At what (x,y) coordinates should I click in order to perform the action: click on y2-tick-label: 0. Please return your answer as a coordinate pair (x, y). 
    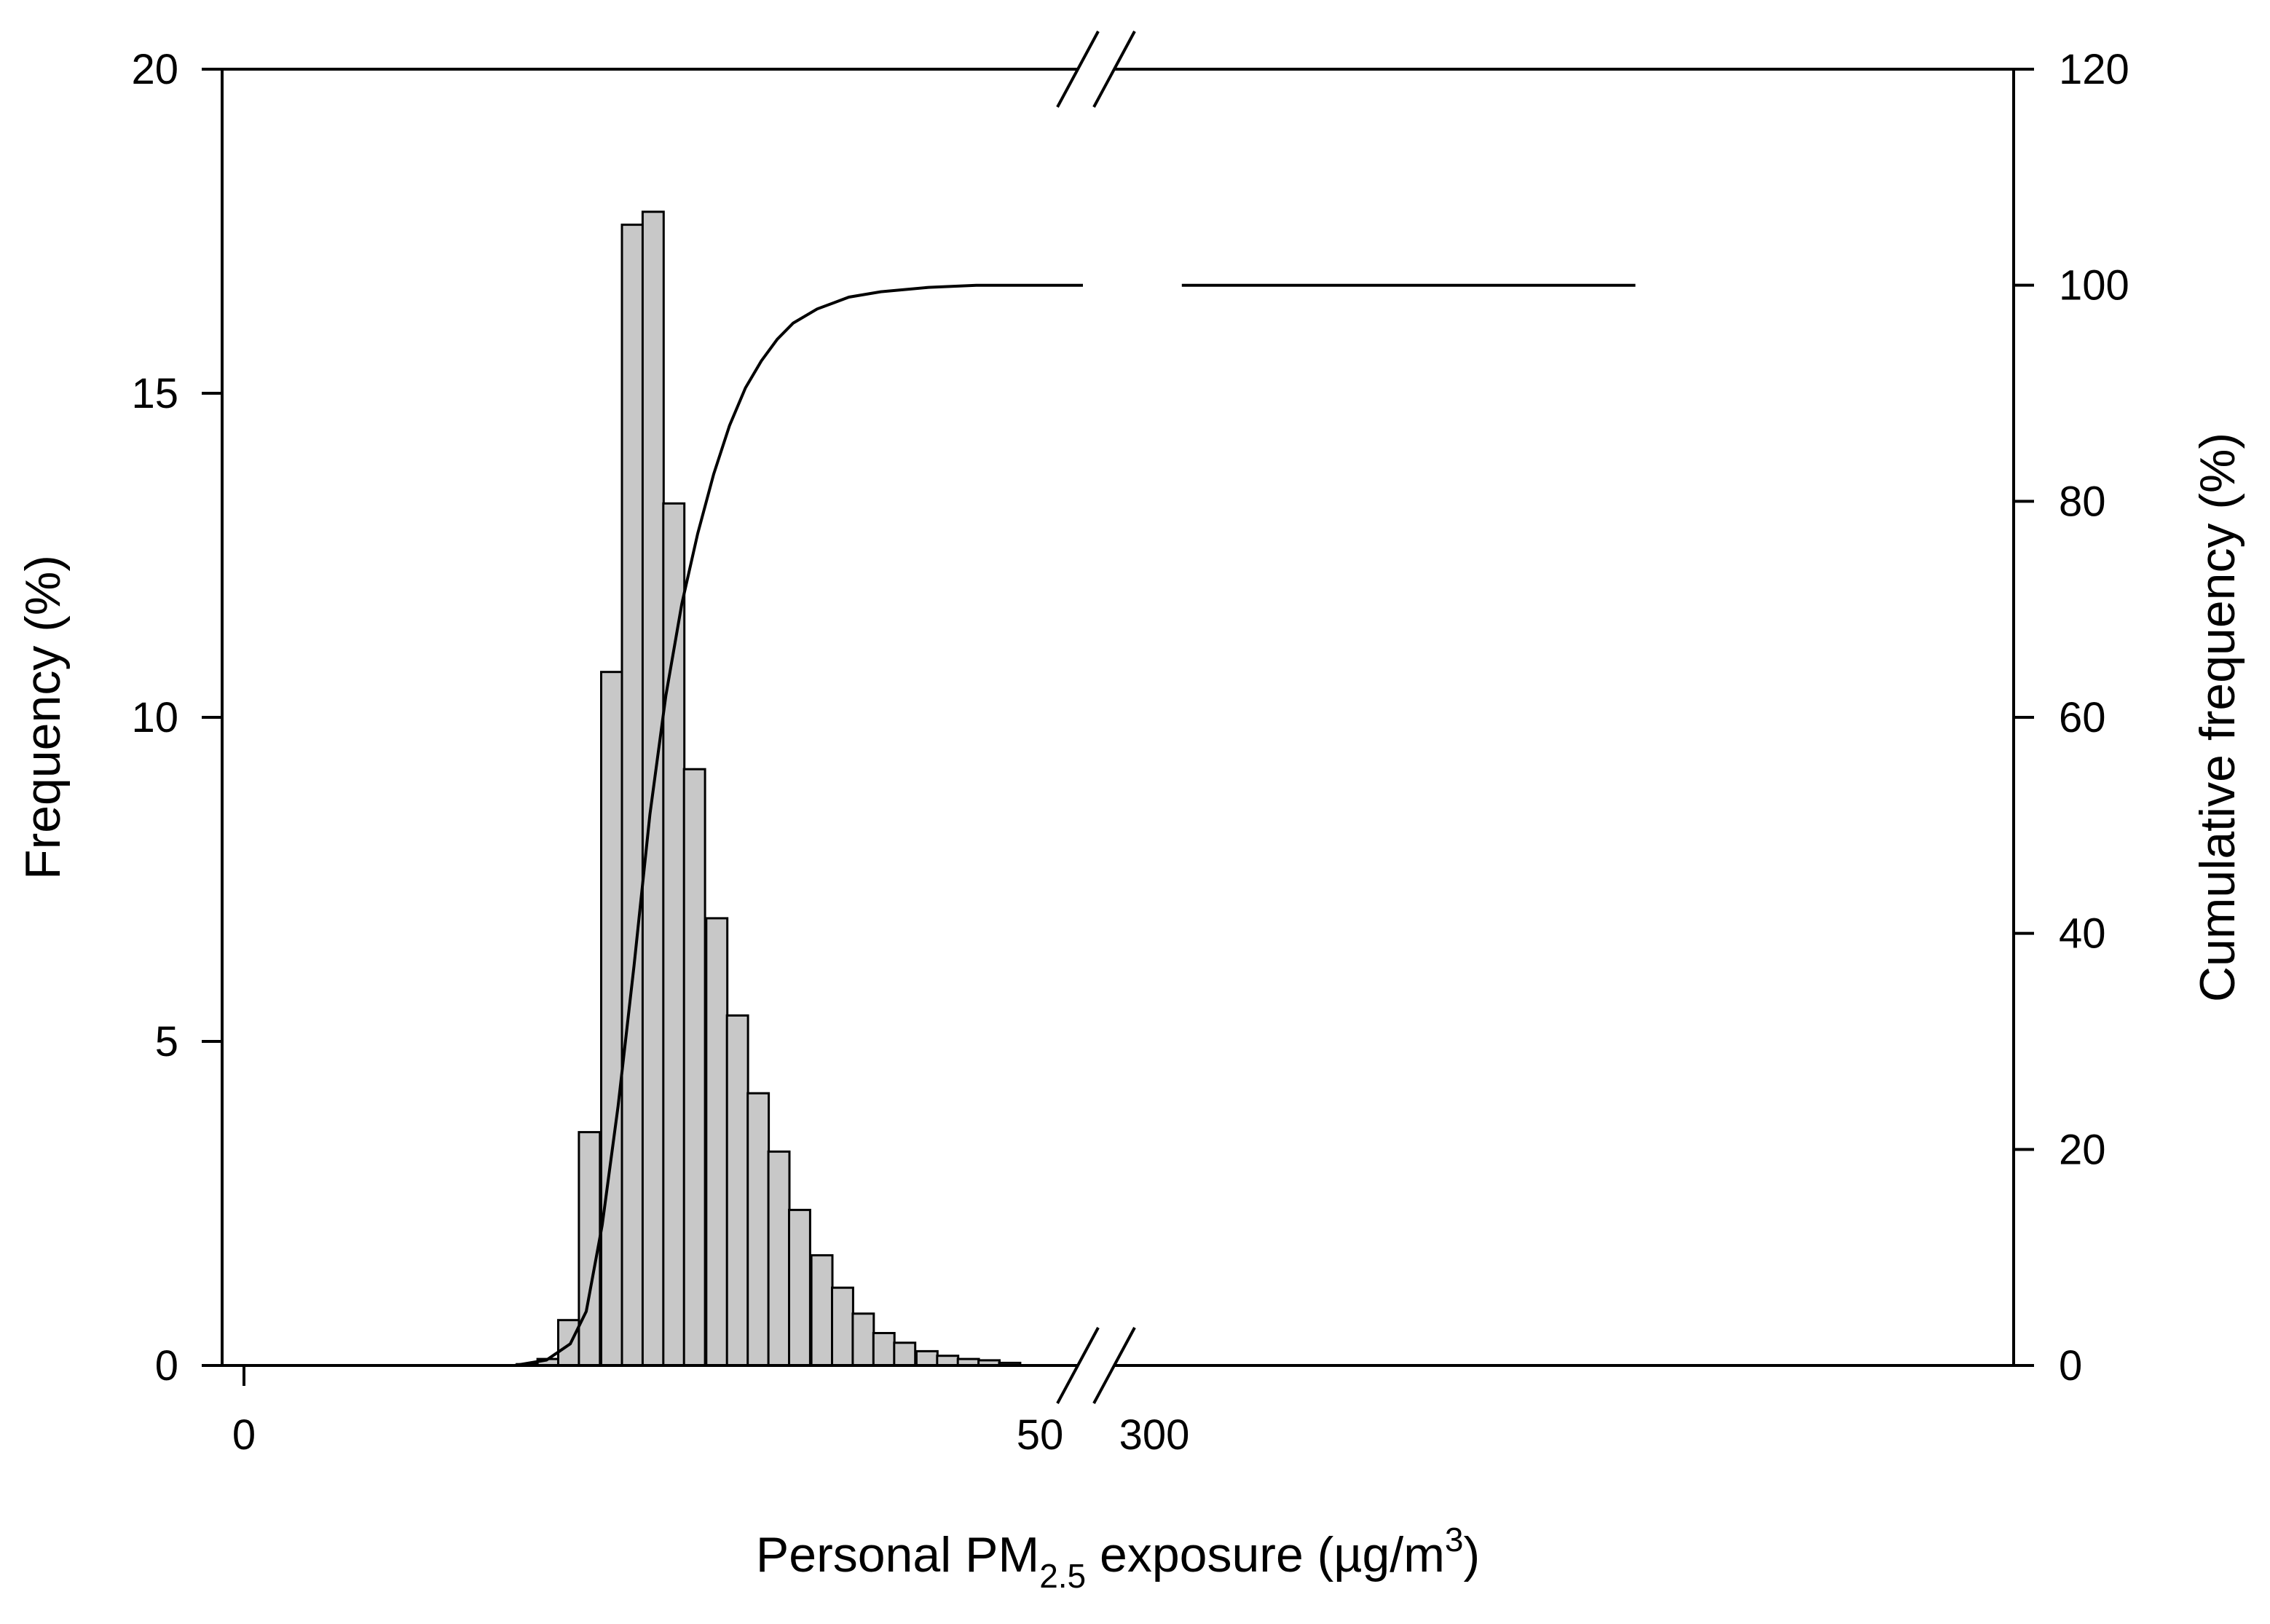
    Looking at the image, I should click on (2070, 1366).